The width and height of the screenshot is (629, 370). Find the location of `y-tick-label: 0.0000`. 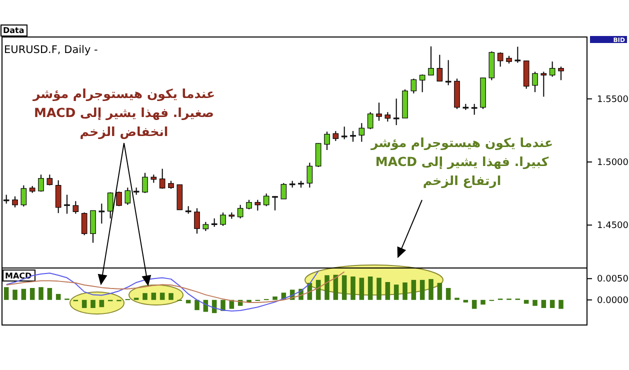

y-tick-label: 0.0000 is located at coordinates (613, 301).